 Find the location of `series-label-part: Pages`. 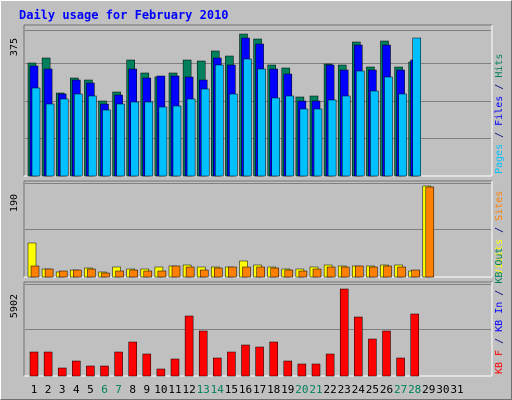

series-label-part: Pages is located at coordinates (499, 159).